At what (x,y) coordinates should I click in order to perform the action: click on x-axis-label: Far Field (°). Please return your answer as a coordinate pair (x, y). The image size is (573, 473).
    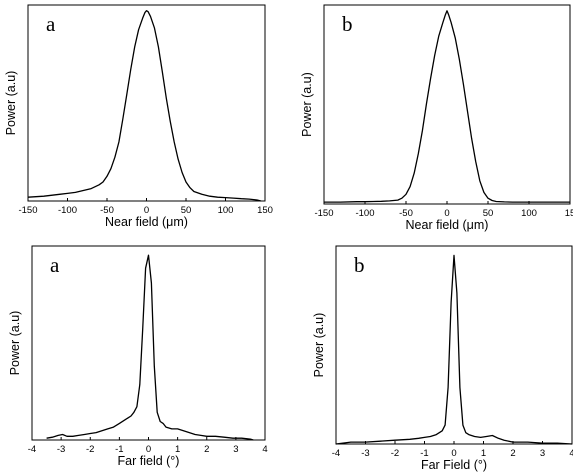
    Looking at the image, I should click on (454, 465).